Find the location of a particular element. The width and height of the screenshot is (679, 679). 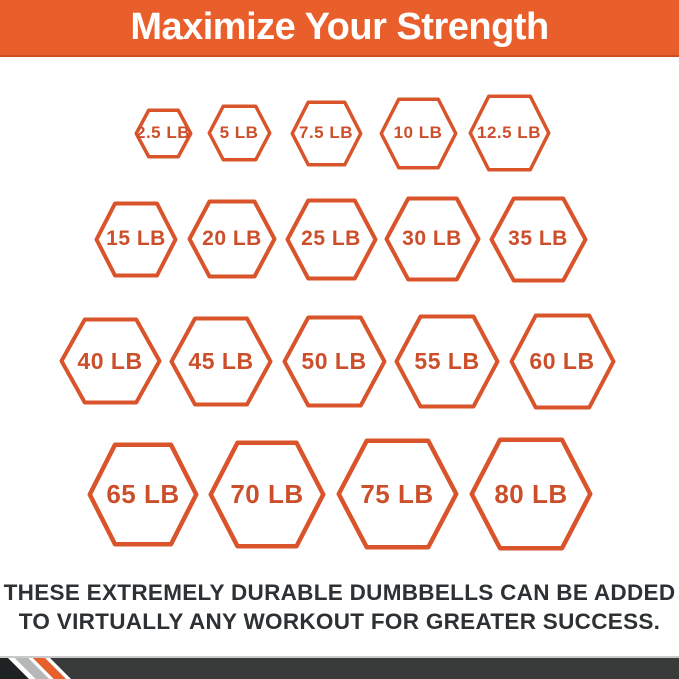

hexagon-60-lb: 60 LB is located at coordinates (562, 361).